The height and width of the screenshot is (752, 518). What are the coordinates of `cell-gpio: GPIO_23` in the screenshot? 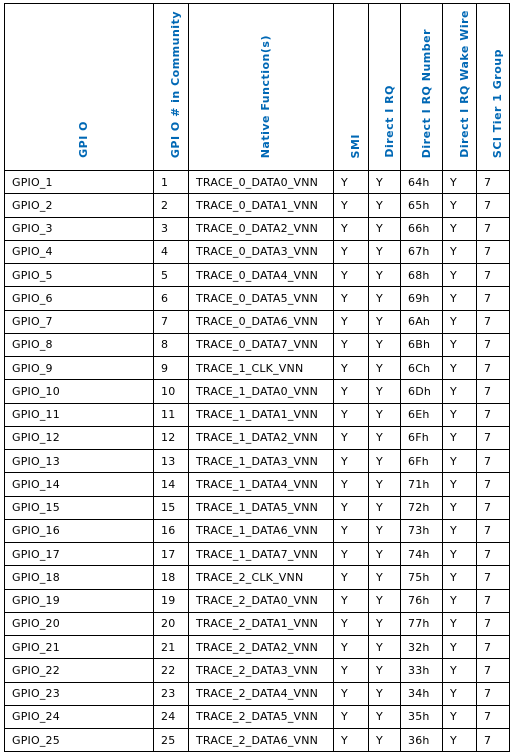 It's located at (79, 693).